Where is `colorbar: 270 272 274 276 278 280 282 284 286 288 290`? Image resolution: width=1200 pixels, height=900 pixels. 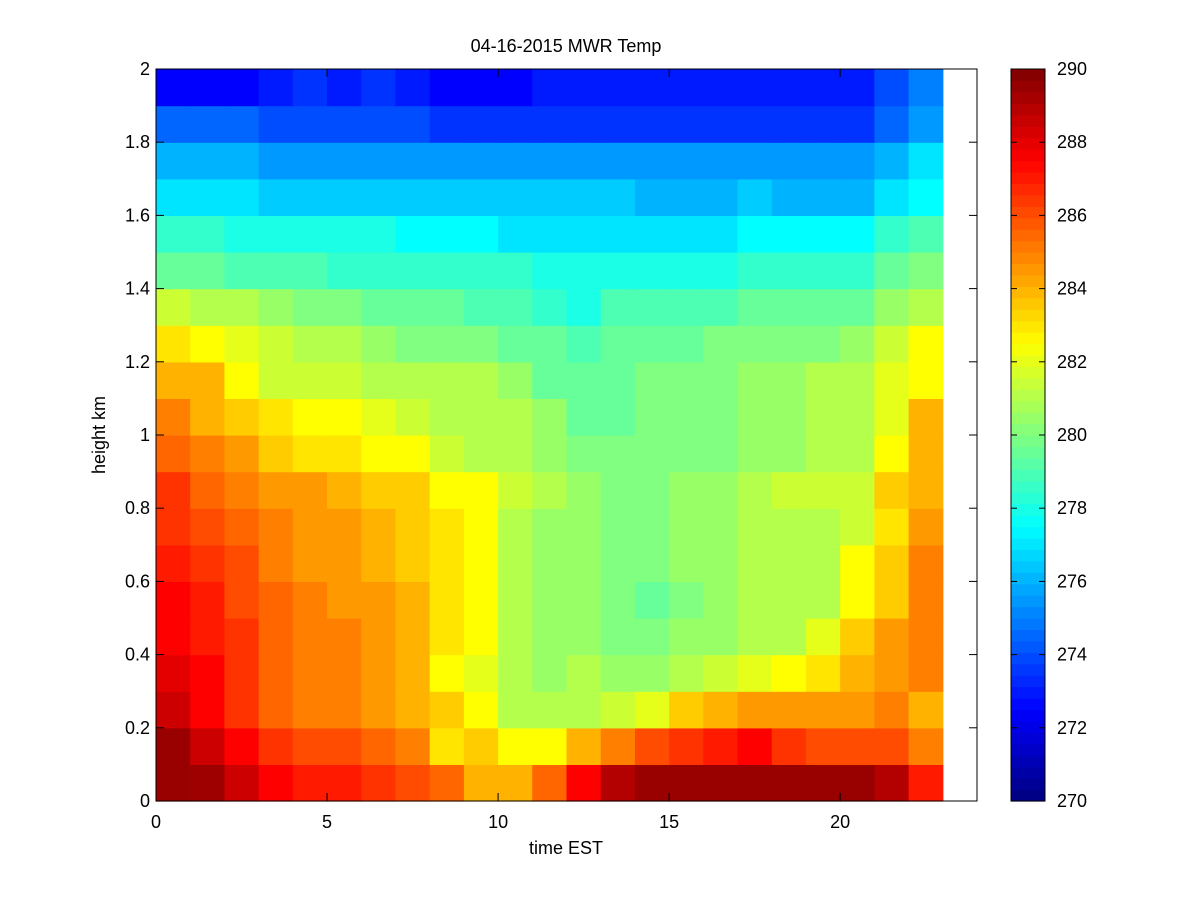 colorbar: 270 272 274 276 278 280 282 284 286 288 290 is located at coordinates (1048, 435).